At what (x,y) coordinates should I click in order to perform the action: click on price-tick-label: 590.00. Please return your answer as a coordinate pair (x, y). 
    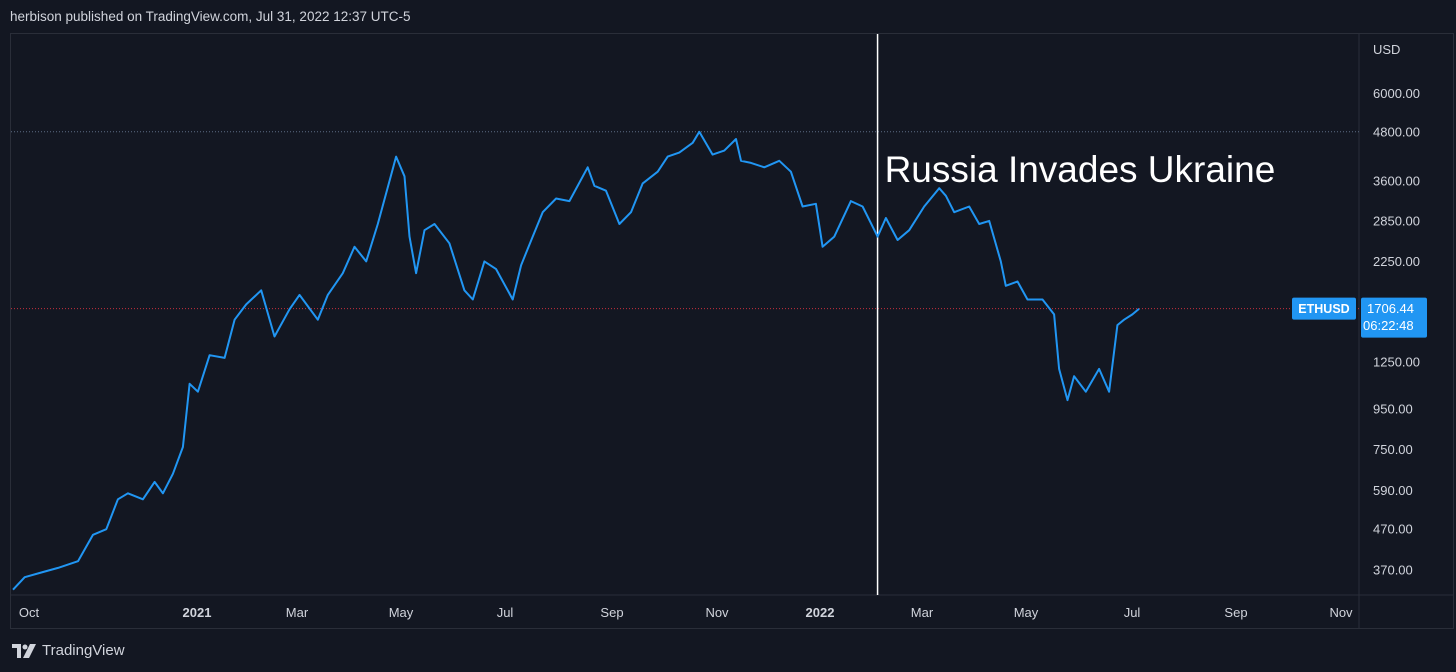
    Looking at the image, I should click on (1393, 490).